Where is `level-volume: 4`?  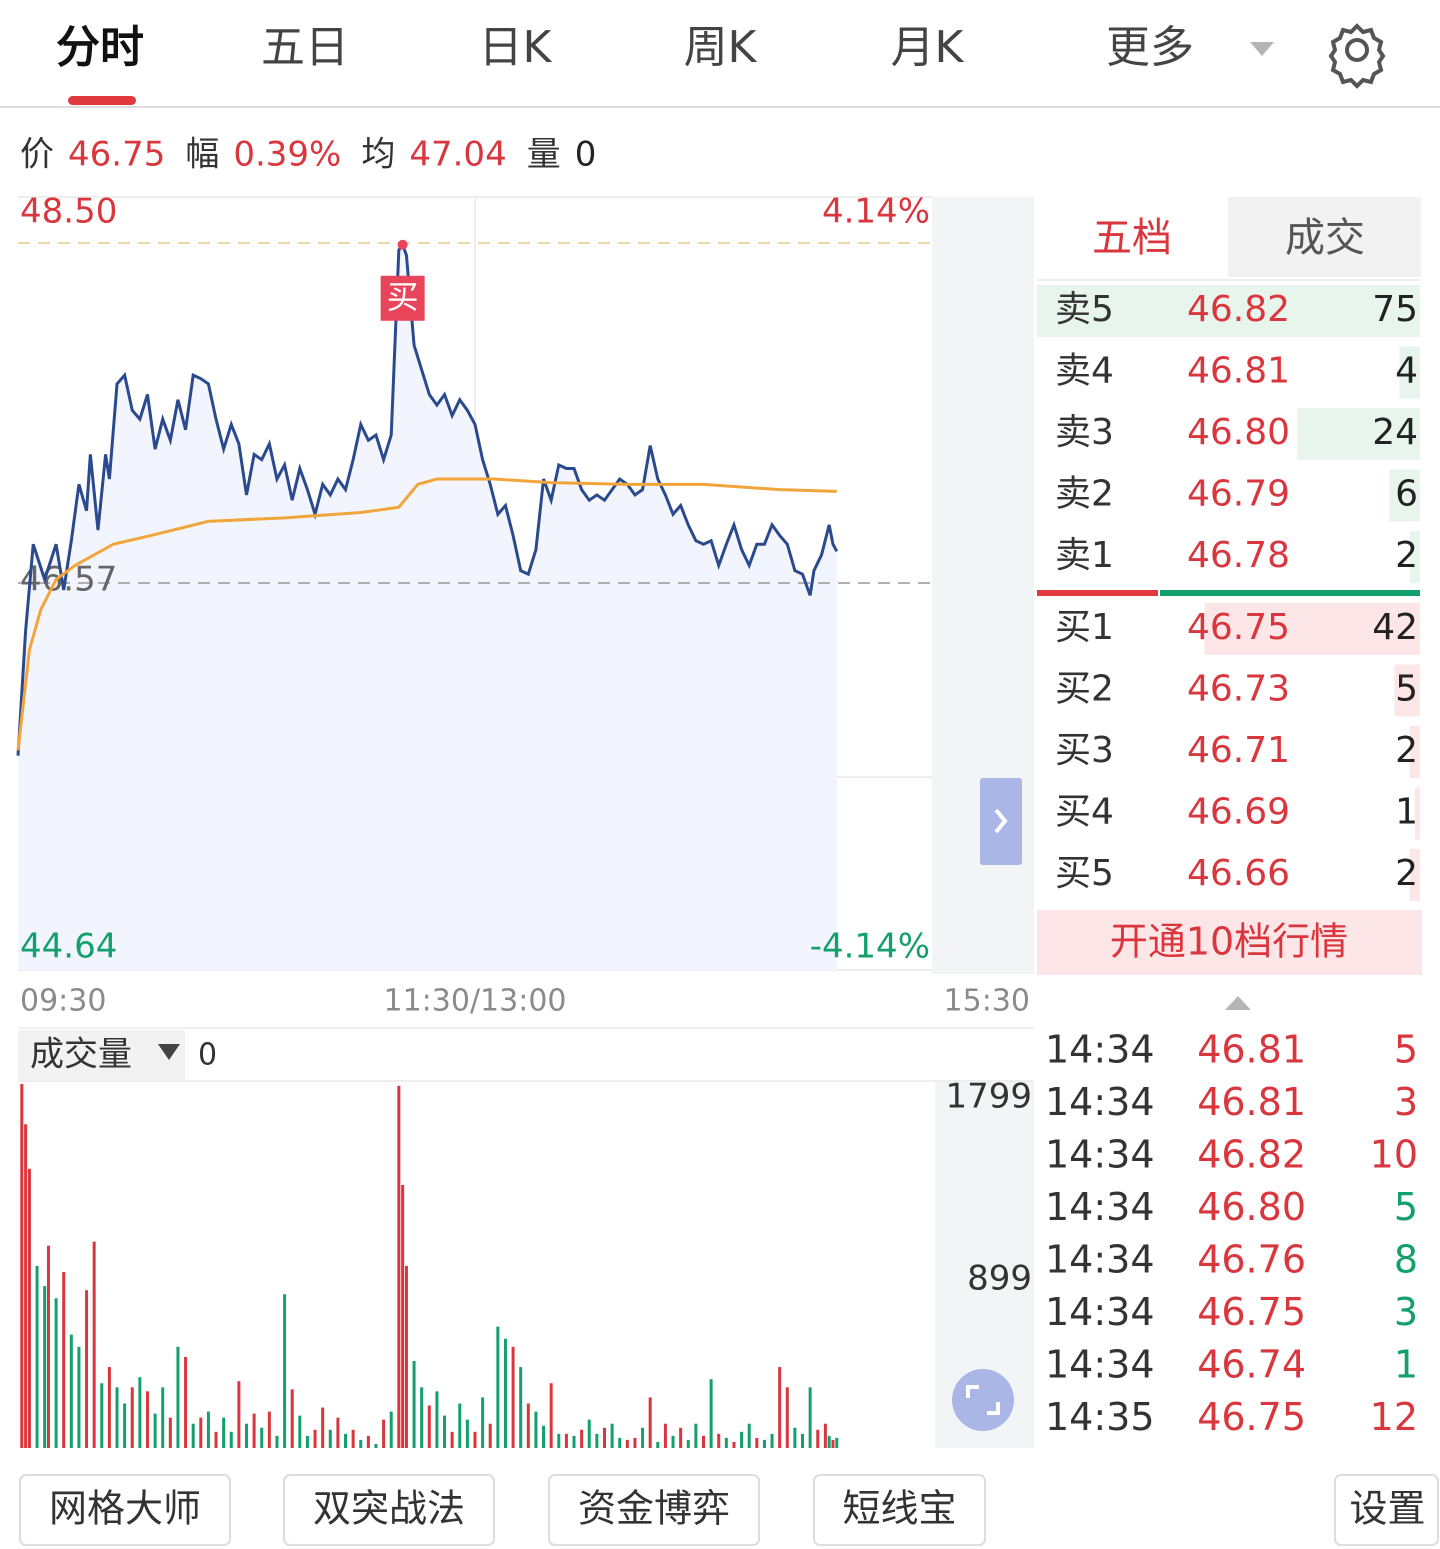
level-volume: 4 is located at coordinates (1406, 371).